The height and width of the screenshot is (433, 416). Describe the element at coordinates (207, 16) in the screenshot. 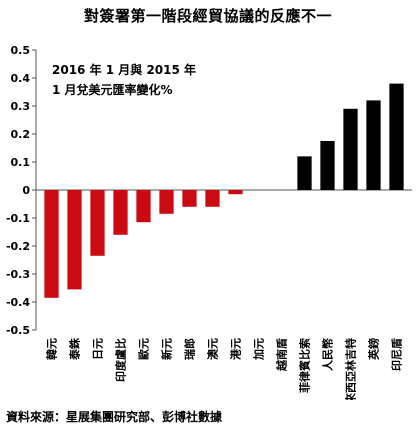

I see `chart-title: 對簽署第一階段經貿協議的反應不一` at that location.